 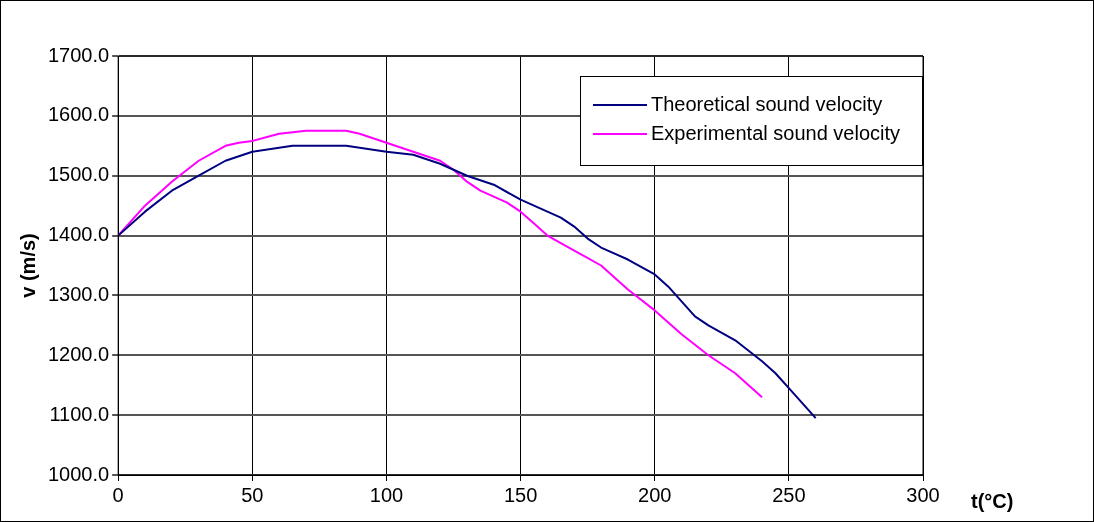 What do you see at coordinates (79, 413) in the screenshot?
I see `y-tick-label: 1100.0` at bounding box center [79, 413].